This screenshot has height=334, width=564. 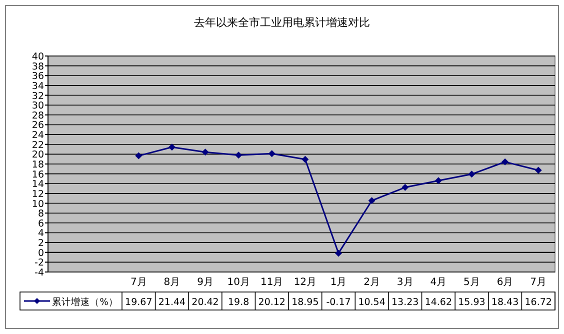 What do you see at coordinates (41, 214) in the screenshot?
I see `y-tick-label: 8` at bounding box center [41, 214].